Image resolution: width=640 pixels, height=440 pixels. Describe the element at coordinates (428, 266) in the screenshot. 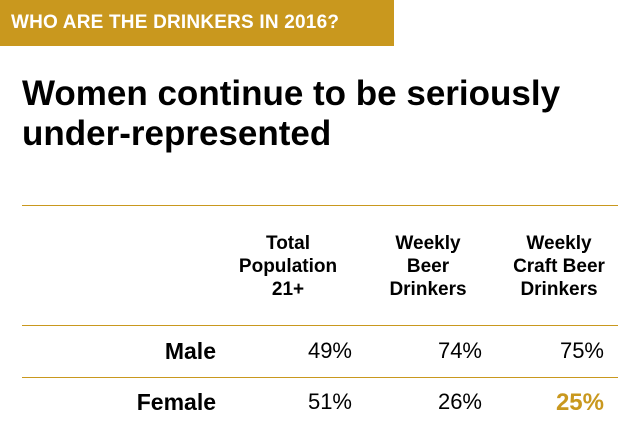

I see `column-header-weekly-beer-drinkers: Weekly Beer Drinkers` at that location.